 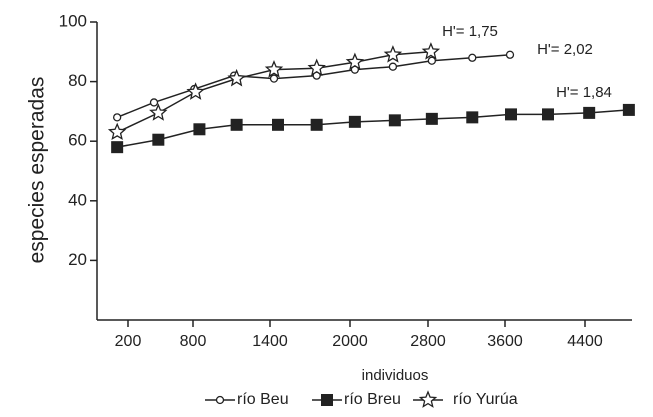 What do you see at coordinates (77, 259) in the screenshot?
I see `y-tick-label: 20` at bounding box center [77, 259].